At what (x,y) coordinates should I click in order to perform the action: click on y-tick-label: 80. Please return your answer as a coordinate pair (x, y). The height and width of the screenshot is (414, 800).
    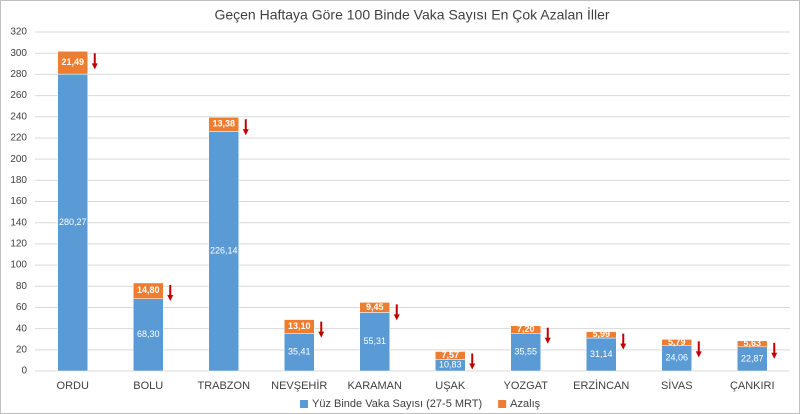
    Looking at the image, I should click on (22, 286).